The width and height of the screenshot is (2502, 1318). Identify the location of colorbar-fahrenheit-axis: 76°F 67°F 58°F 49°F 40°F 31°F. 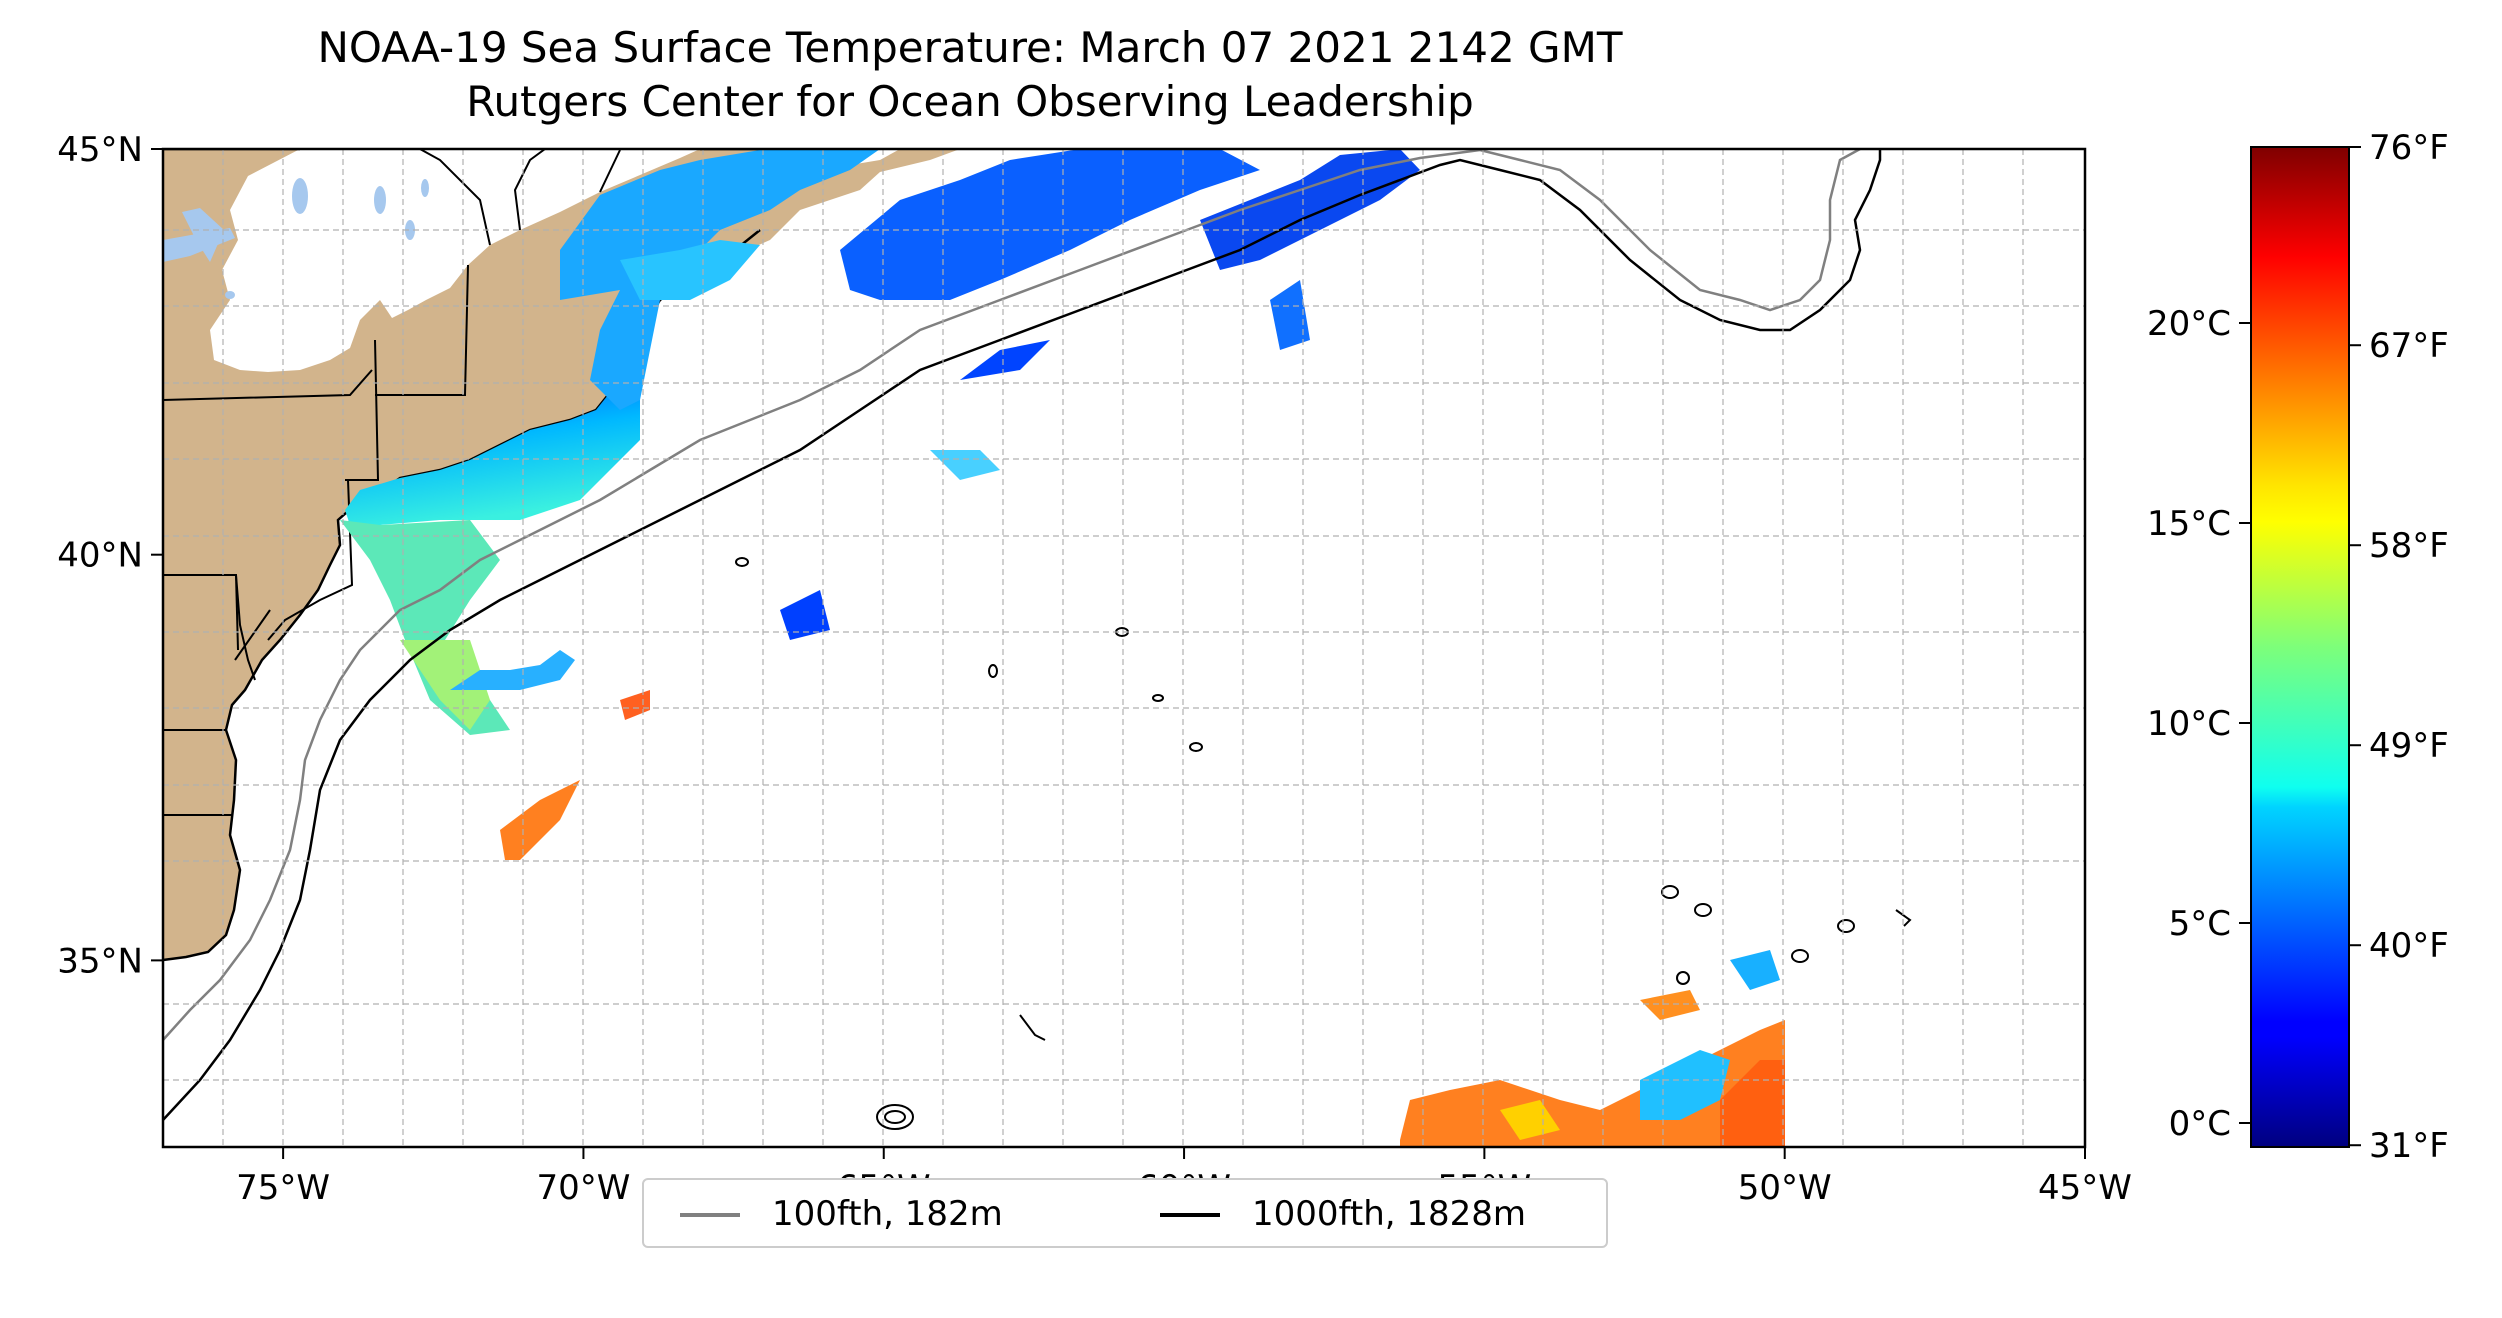
(2399, 647).